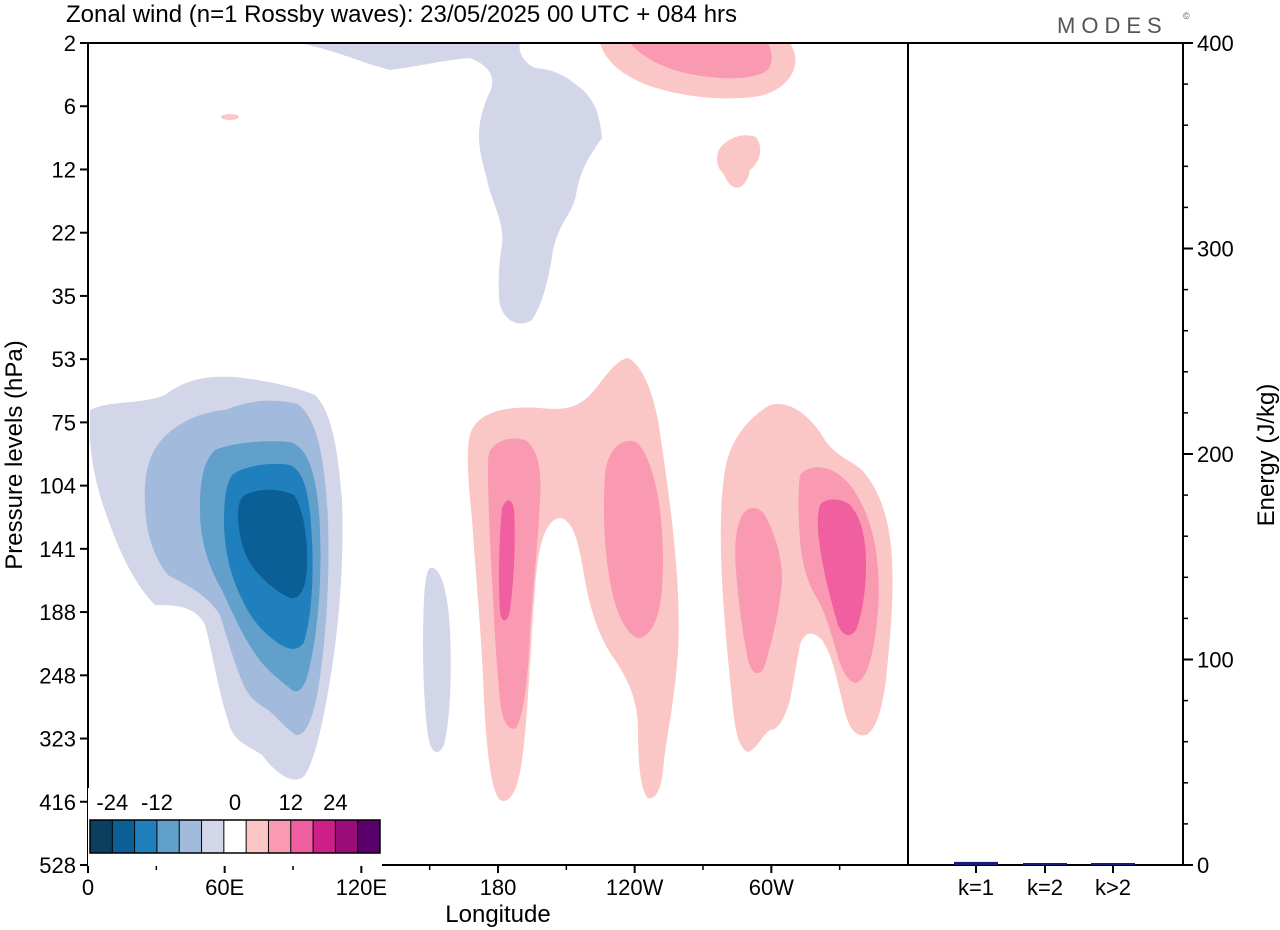 The height and width of the screenshot is (930, 1280). I want to click on energy-bars: k=1 k=2 k>2, so click(1044, 880).